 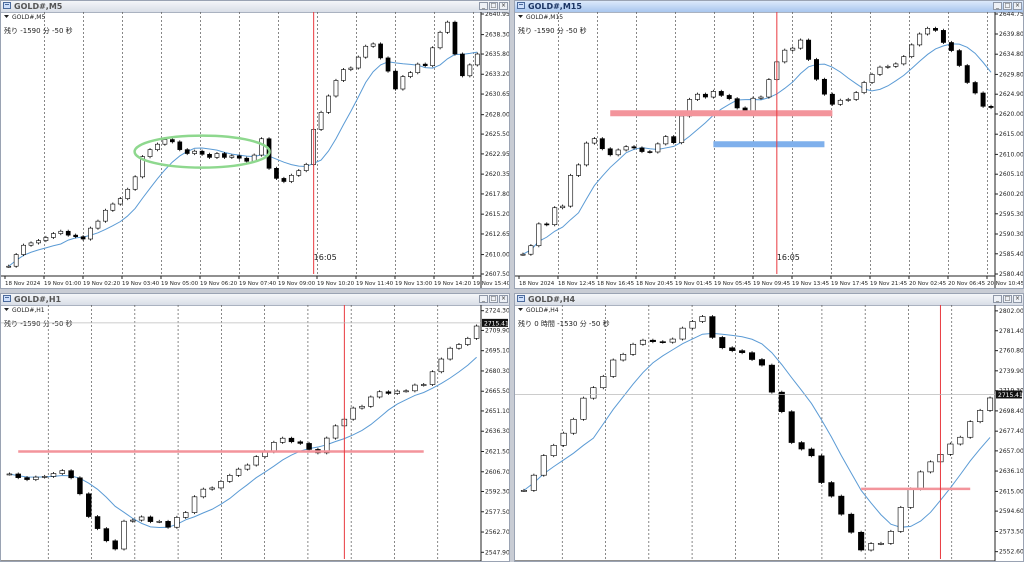 What do you see at coordinates (997, 299) in the screenshot?
I see `minimize-icon: _` at bounding box center [997, 299].